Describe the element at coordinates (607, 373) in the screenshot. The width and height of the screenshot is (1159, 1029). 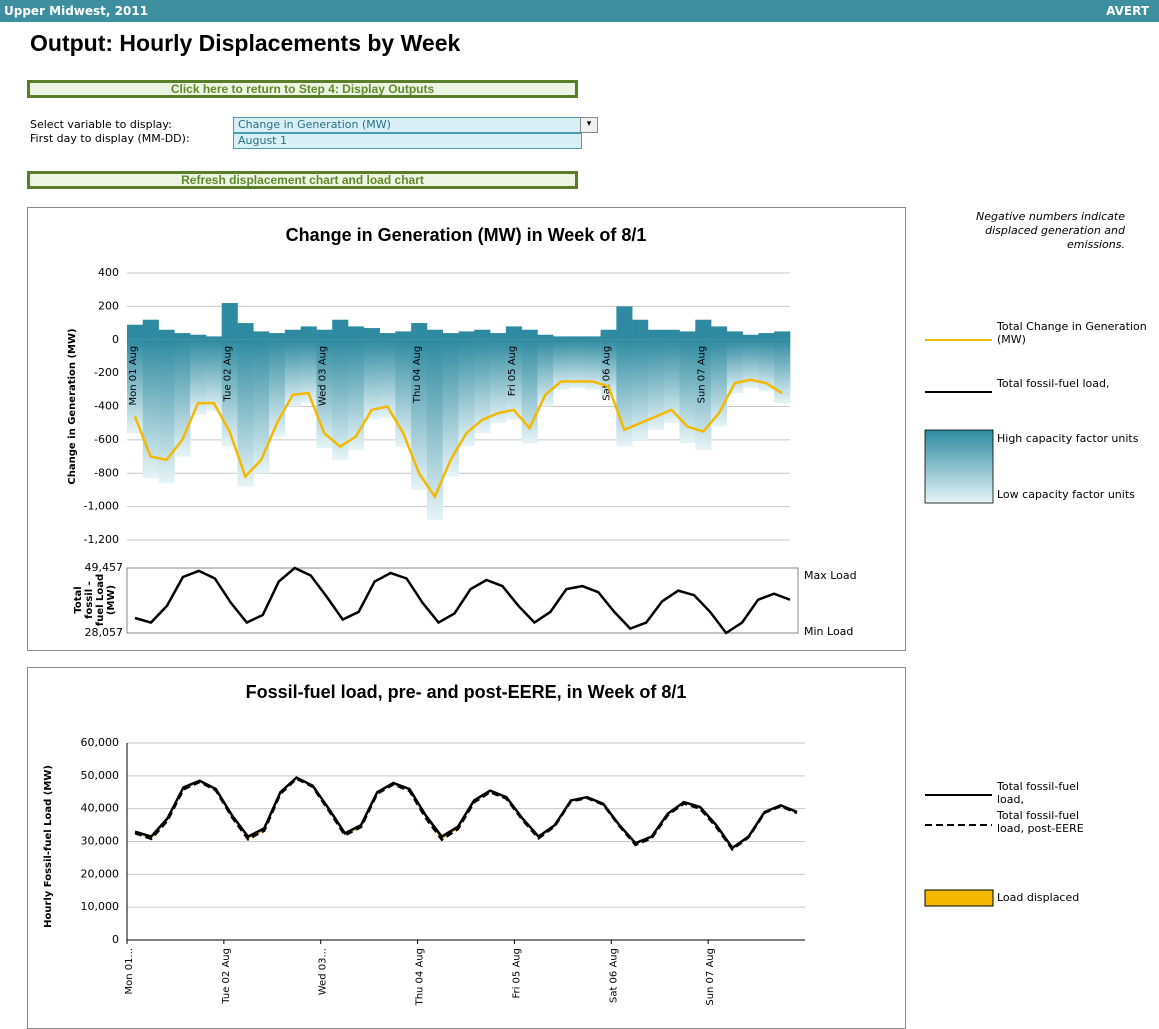
I see `x-tick-label: Sat 06 Aug` at that location.